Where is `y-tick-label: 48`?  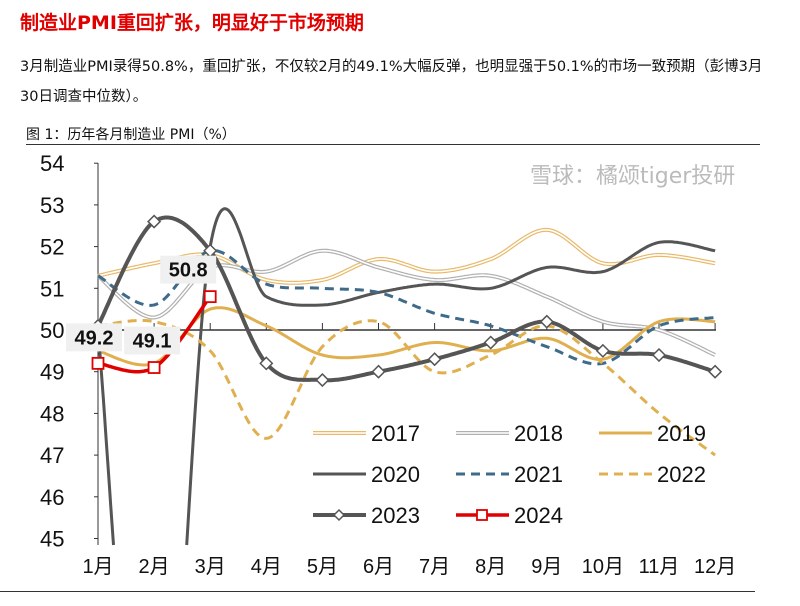
y-tick-label: 48 is located at coordinates (52, 413).